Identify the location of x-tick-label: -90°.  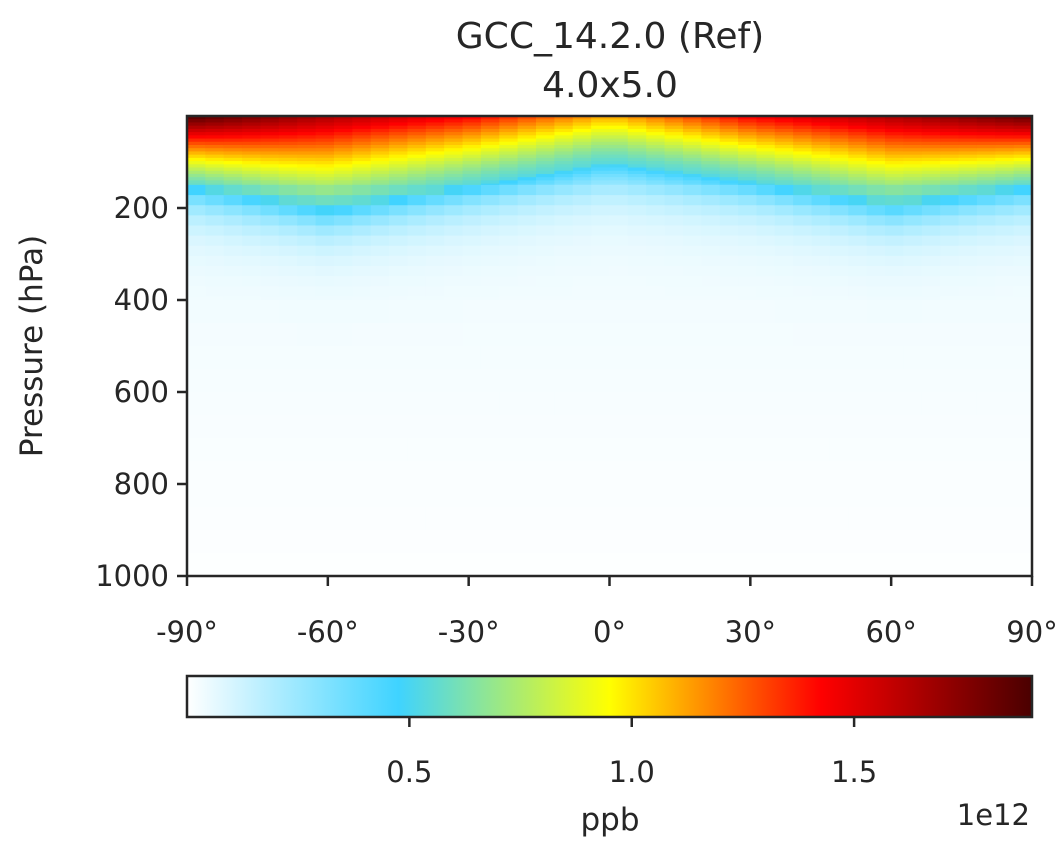
(187, 632).